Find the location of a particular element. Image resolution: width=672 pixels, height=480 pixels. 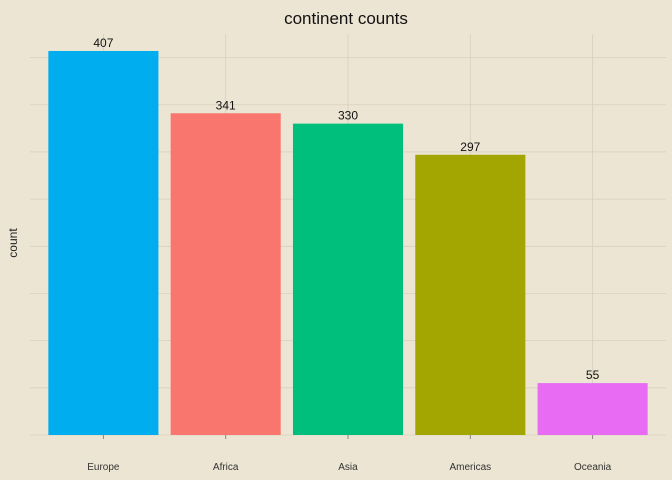

bar-oceania is located at coordinates (592, 409).